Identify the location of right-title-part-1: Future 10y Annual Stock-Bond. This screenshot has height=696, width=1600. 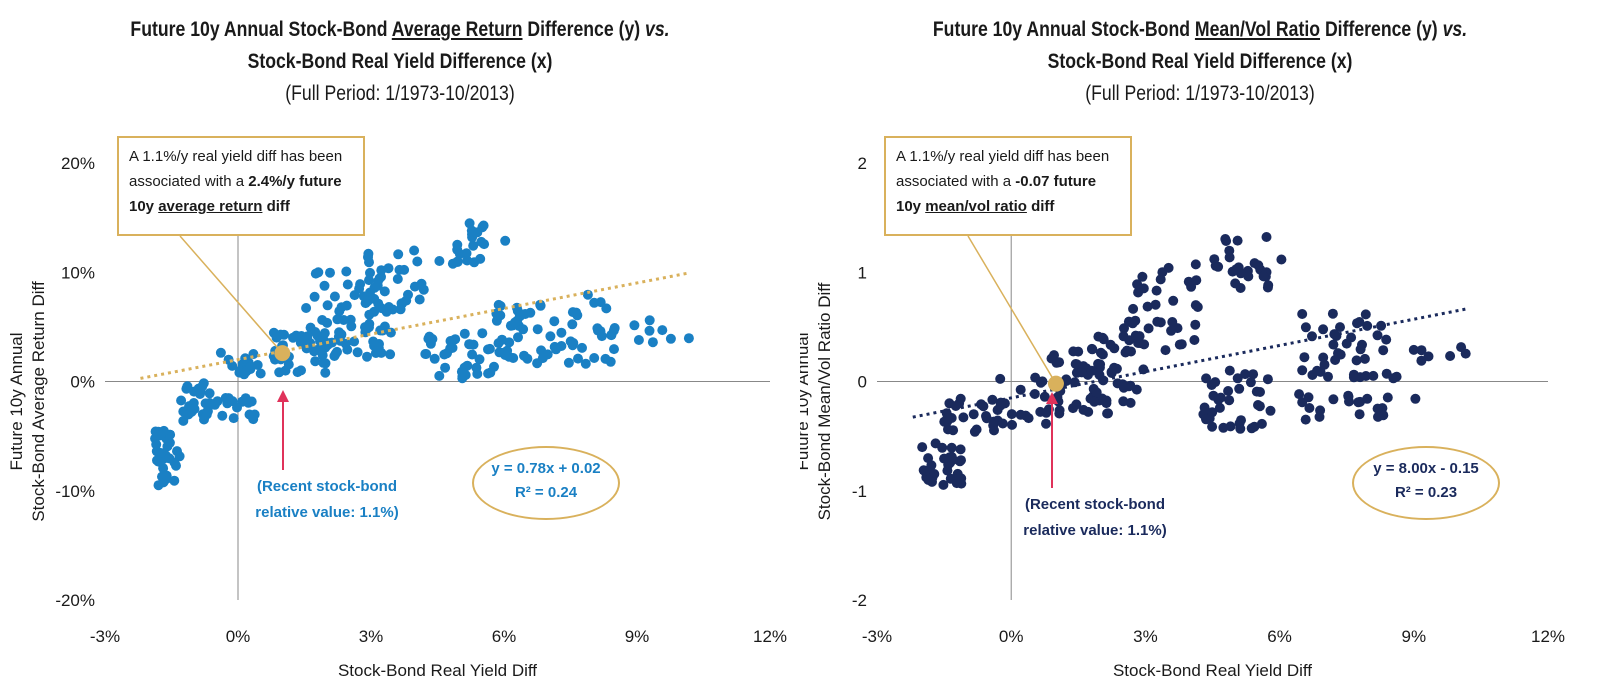
(1063, 29).